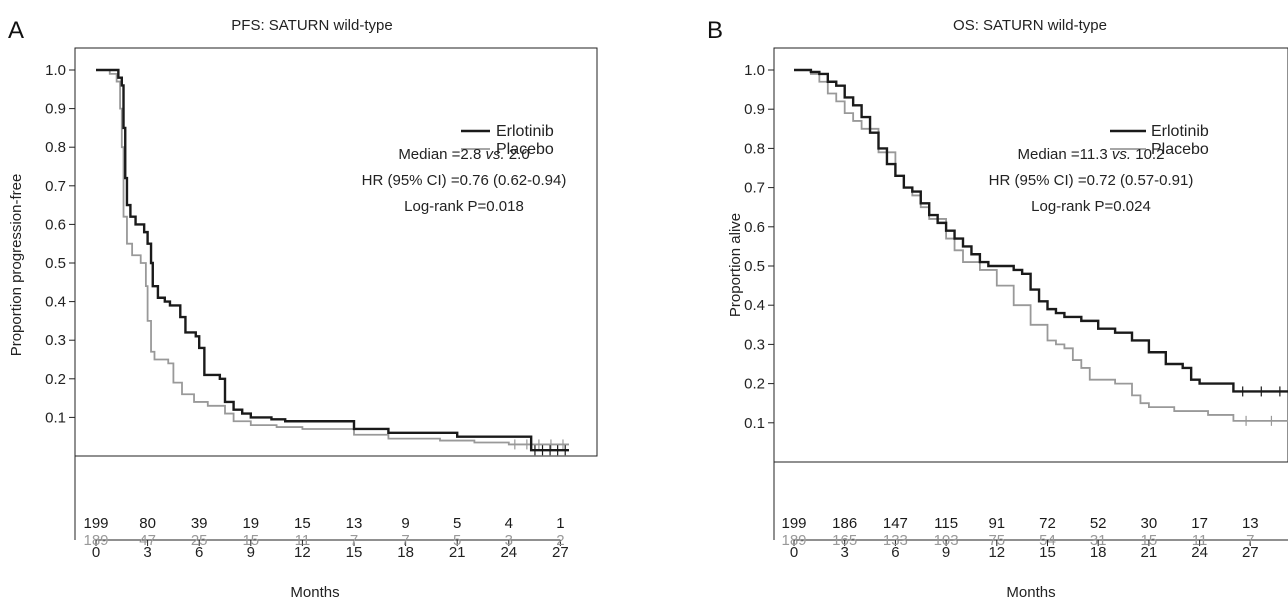  Describe the element at coordinates (1047, 540) in the screenshot. I see `risk-count-placebo-b: 54` at that location.